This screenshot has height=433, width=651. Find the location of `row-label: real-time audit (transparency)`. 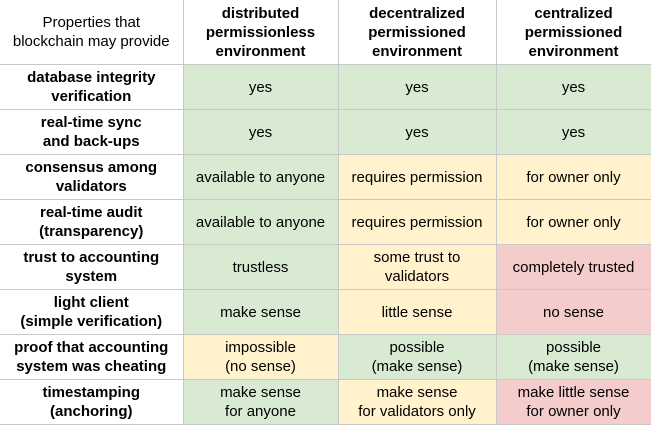

row-label: real-time audit (transparency) is located at coordinates (92, 222).